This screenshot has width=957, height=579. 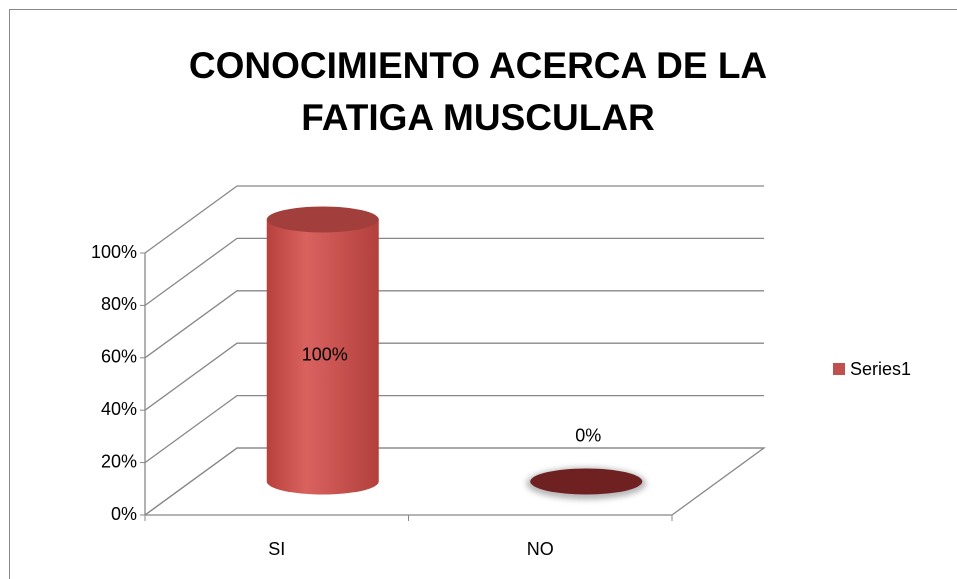 I want to click on y-tick-label: 80%, so click(x=119, y=304).